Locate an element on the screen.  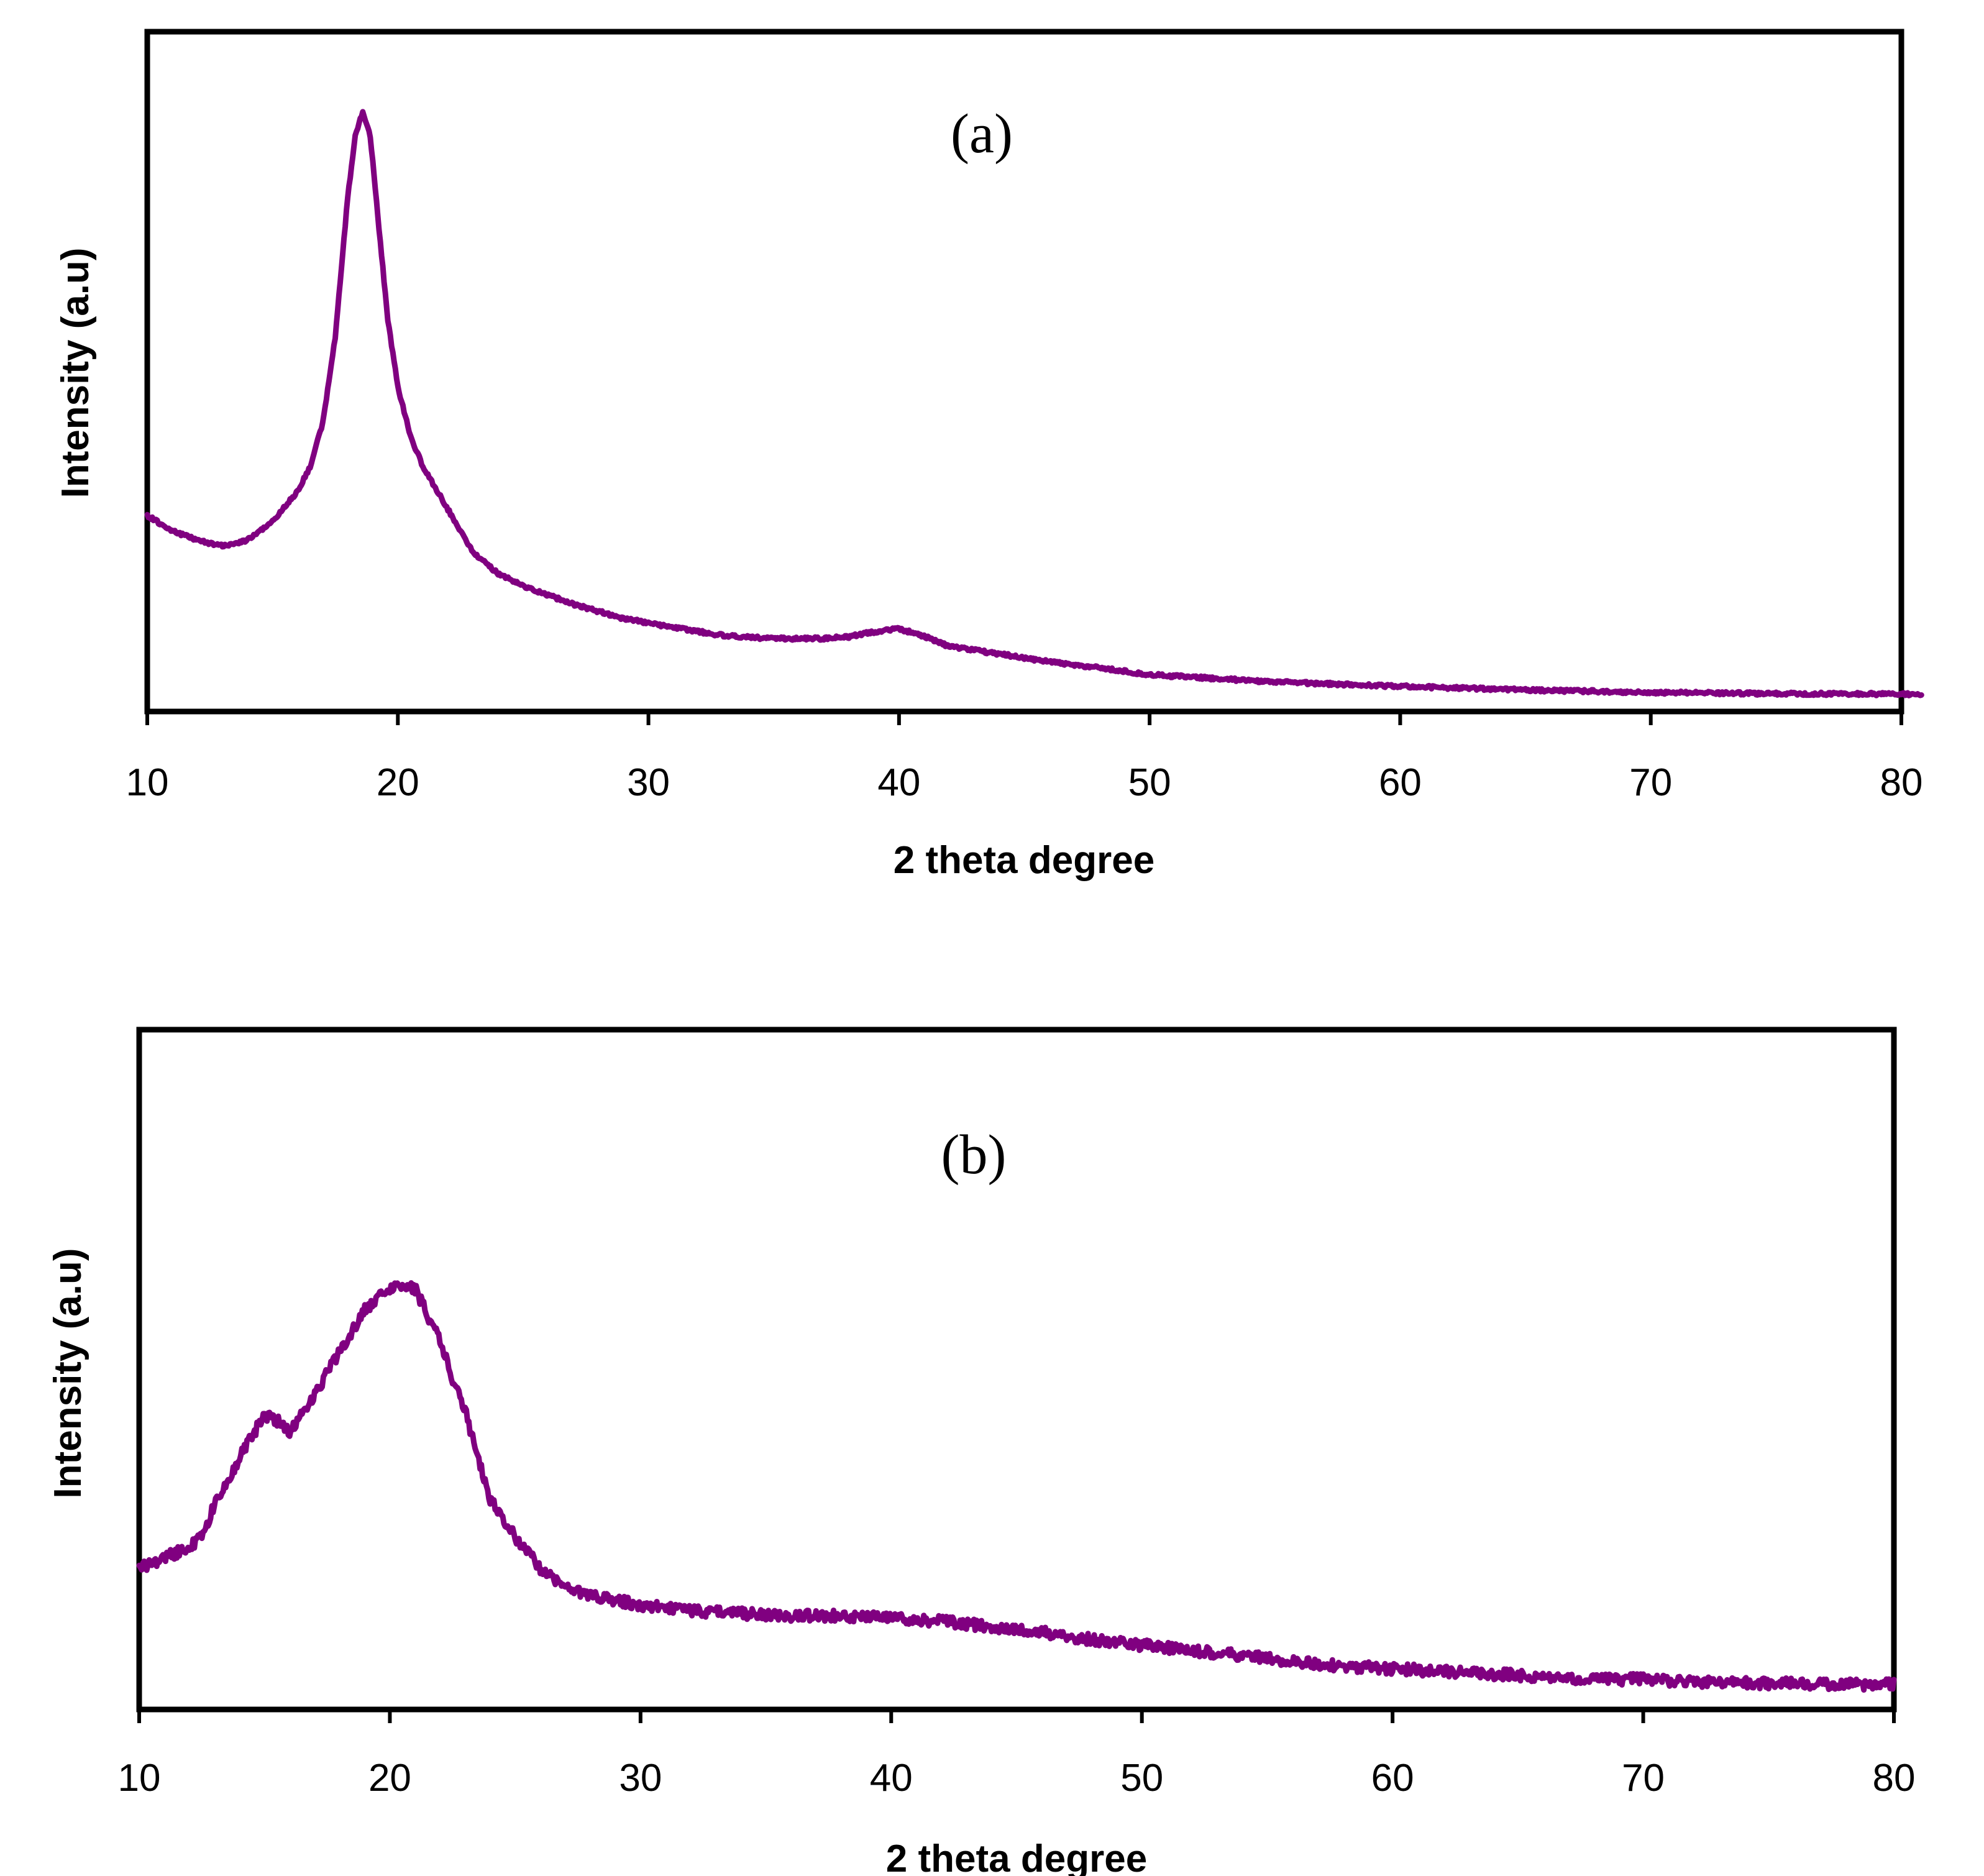
x-axis-ticks-a: 10 20 30 40 50 60 70 80 is located at coordinates (1024, 758).